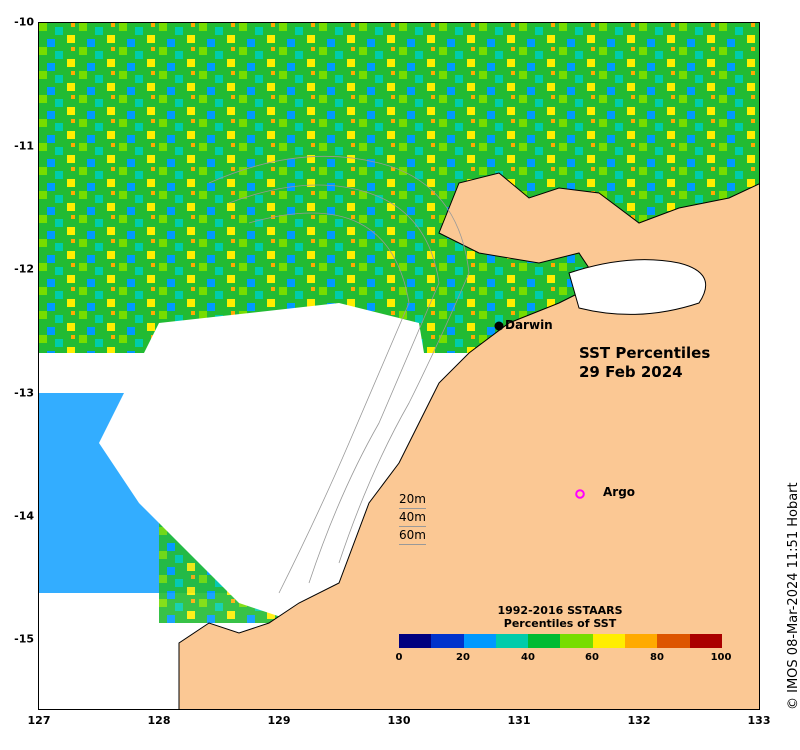 This screenshot has height=750, width=800. Describe the element at coordinates (39, 720) in the screenshot. I see `lon-tick-label: 127` at that location.